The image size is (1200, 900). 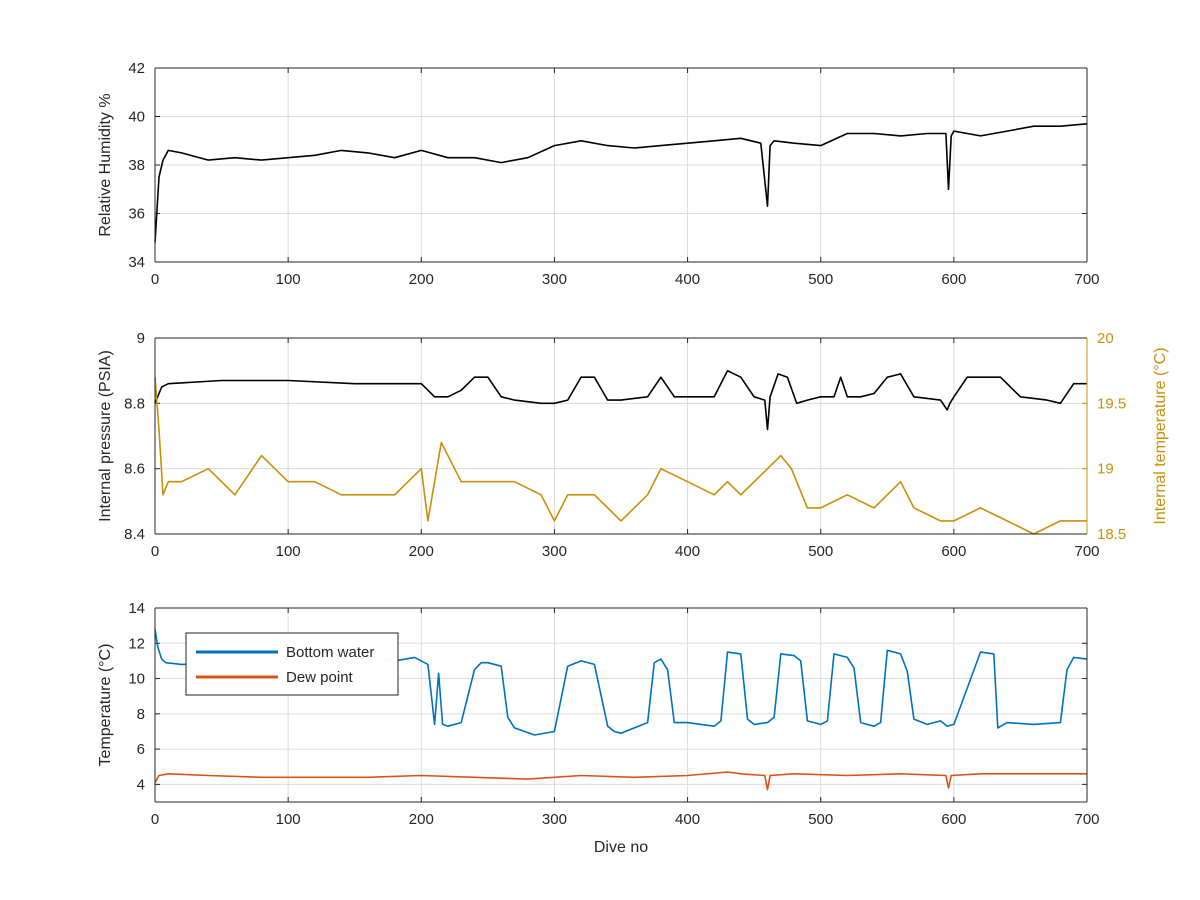 I want to click on legend: Bottom water Dew point, so click(x=292, y=664).